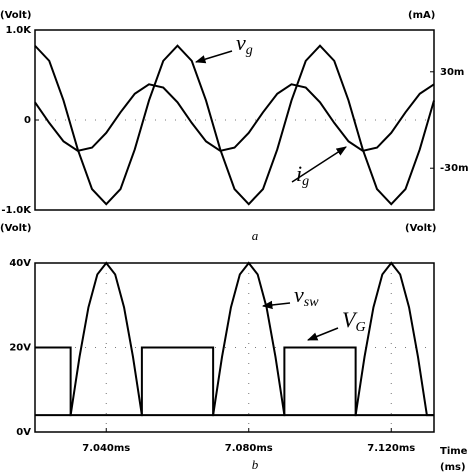 The height and width of the screenshot is (474, 474). Describe the element at coordinates (311, 302) in the screenshot. I see `series-subscript: sw` at that location.